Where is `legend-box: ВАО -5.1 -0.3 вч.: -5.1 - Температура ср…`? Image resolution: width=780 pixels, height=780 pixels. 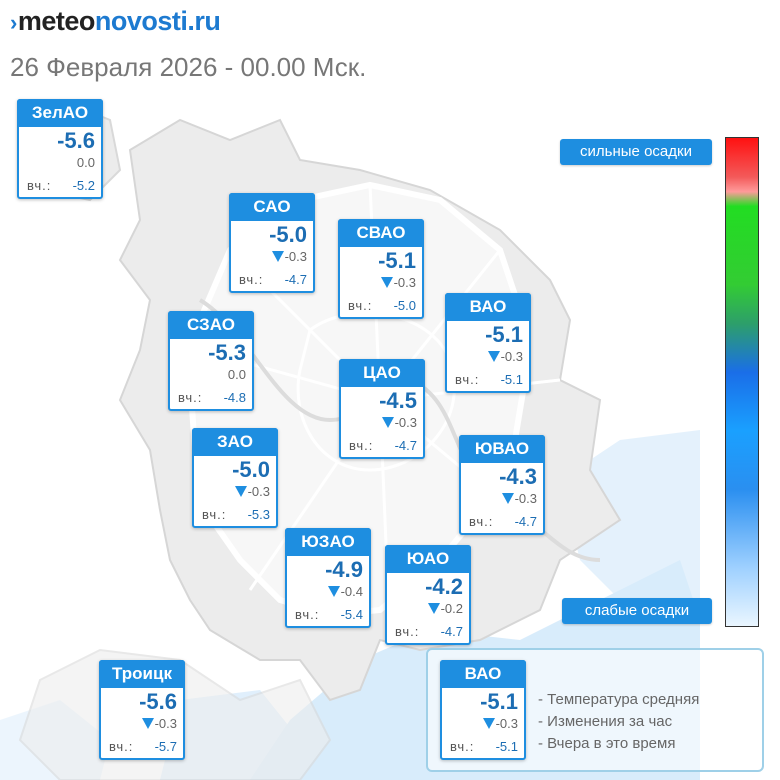 legend-box: ВАО -5.1 -0.3 вч.: -5.1 - Температура ср… is located at coordinates (595, 710).